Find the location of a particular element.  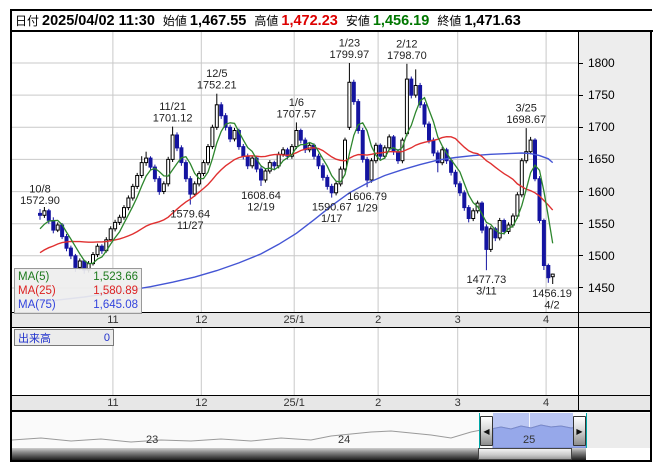

annotation-line: 1/17 is located at coordinates (331, 219).